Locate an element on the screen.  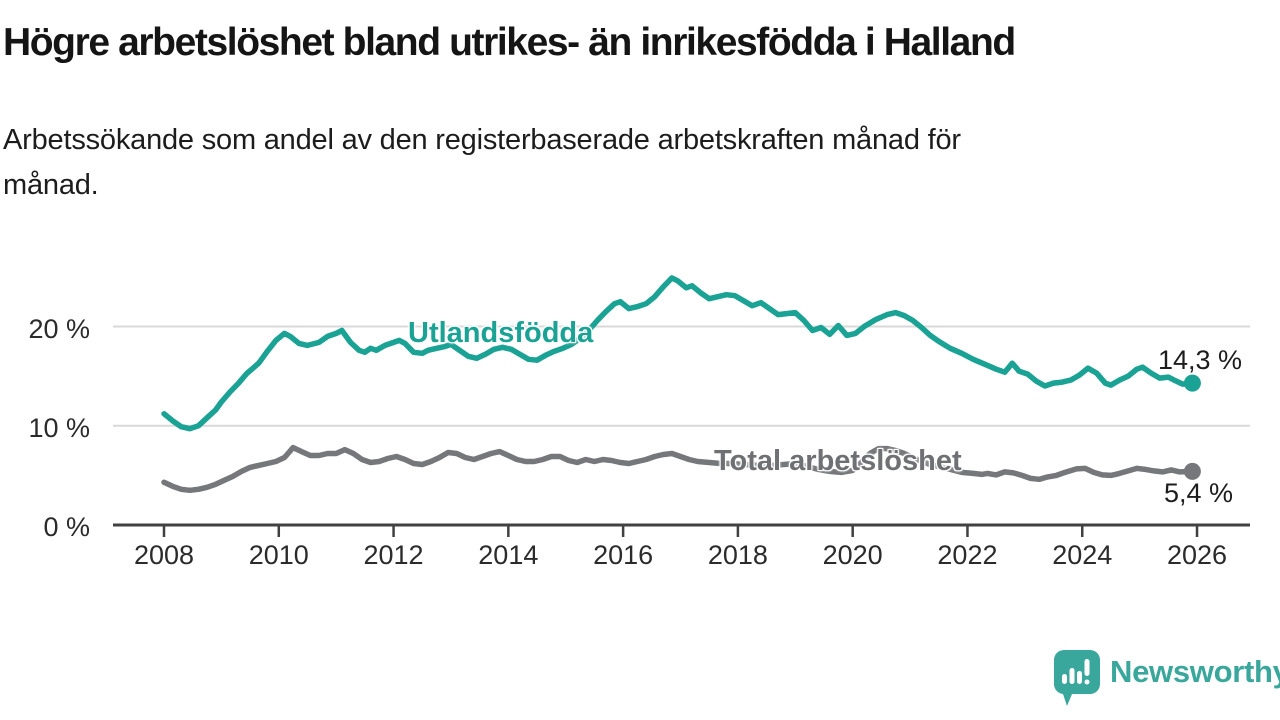
x-tick-label: 2014 is located at coordinates (508, 555).